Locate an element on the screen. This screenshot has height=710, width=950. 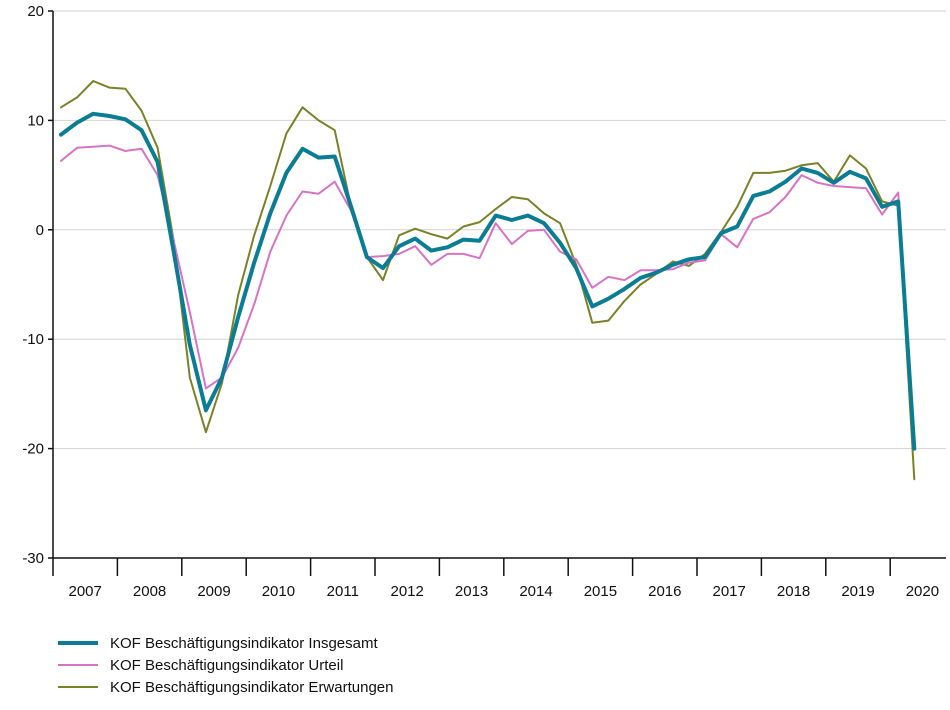
legend-item-insgesamt: KOF Beschäftigungsindikator Insgesamt is located at coordinates (225, 643).